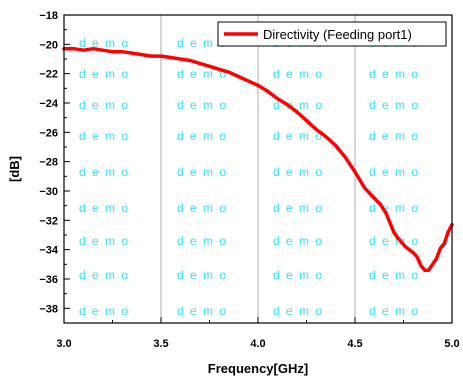  What do you see at coordinates (48, 133) in the screenshot?
I see `y-tick-label: −26` at bounding box center [48, 133].